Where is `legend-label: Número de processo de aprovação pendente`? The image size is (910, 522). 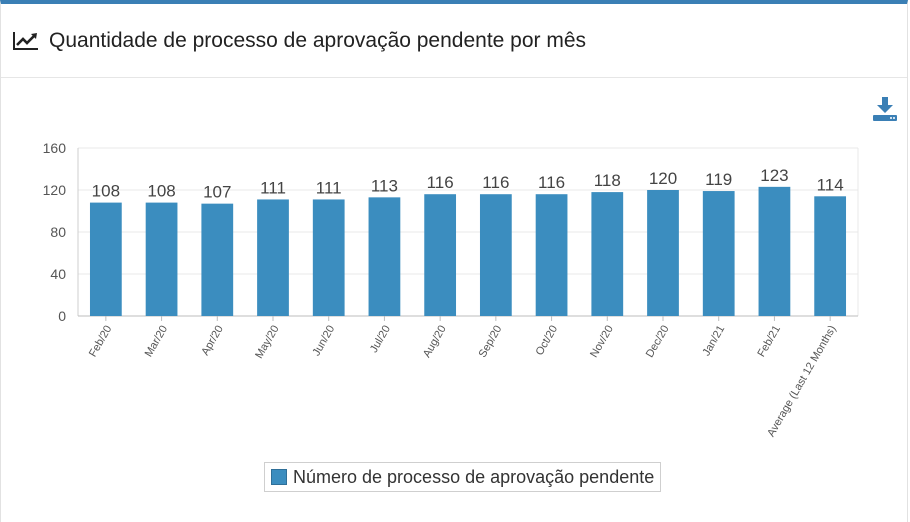 legend-label: Número de processo de aprovação pendente is located at coordinates (474, 476).